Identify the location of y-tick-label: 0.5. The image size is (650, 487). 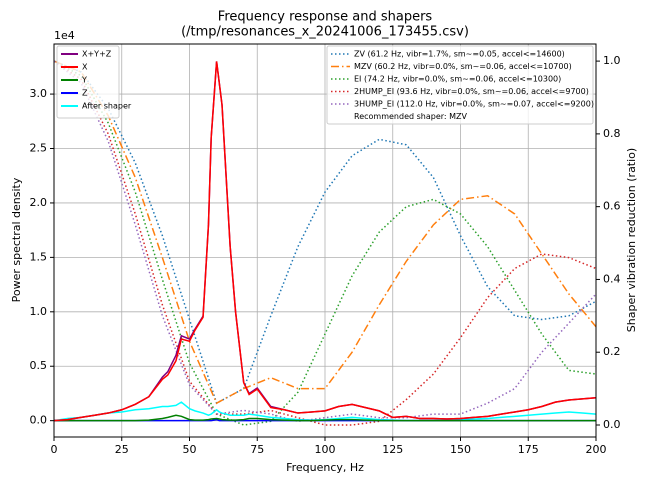
(39, 365).